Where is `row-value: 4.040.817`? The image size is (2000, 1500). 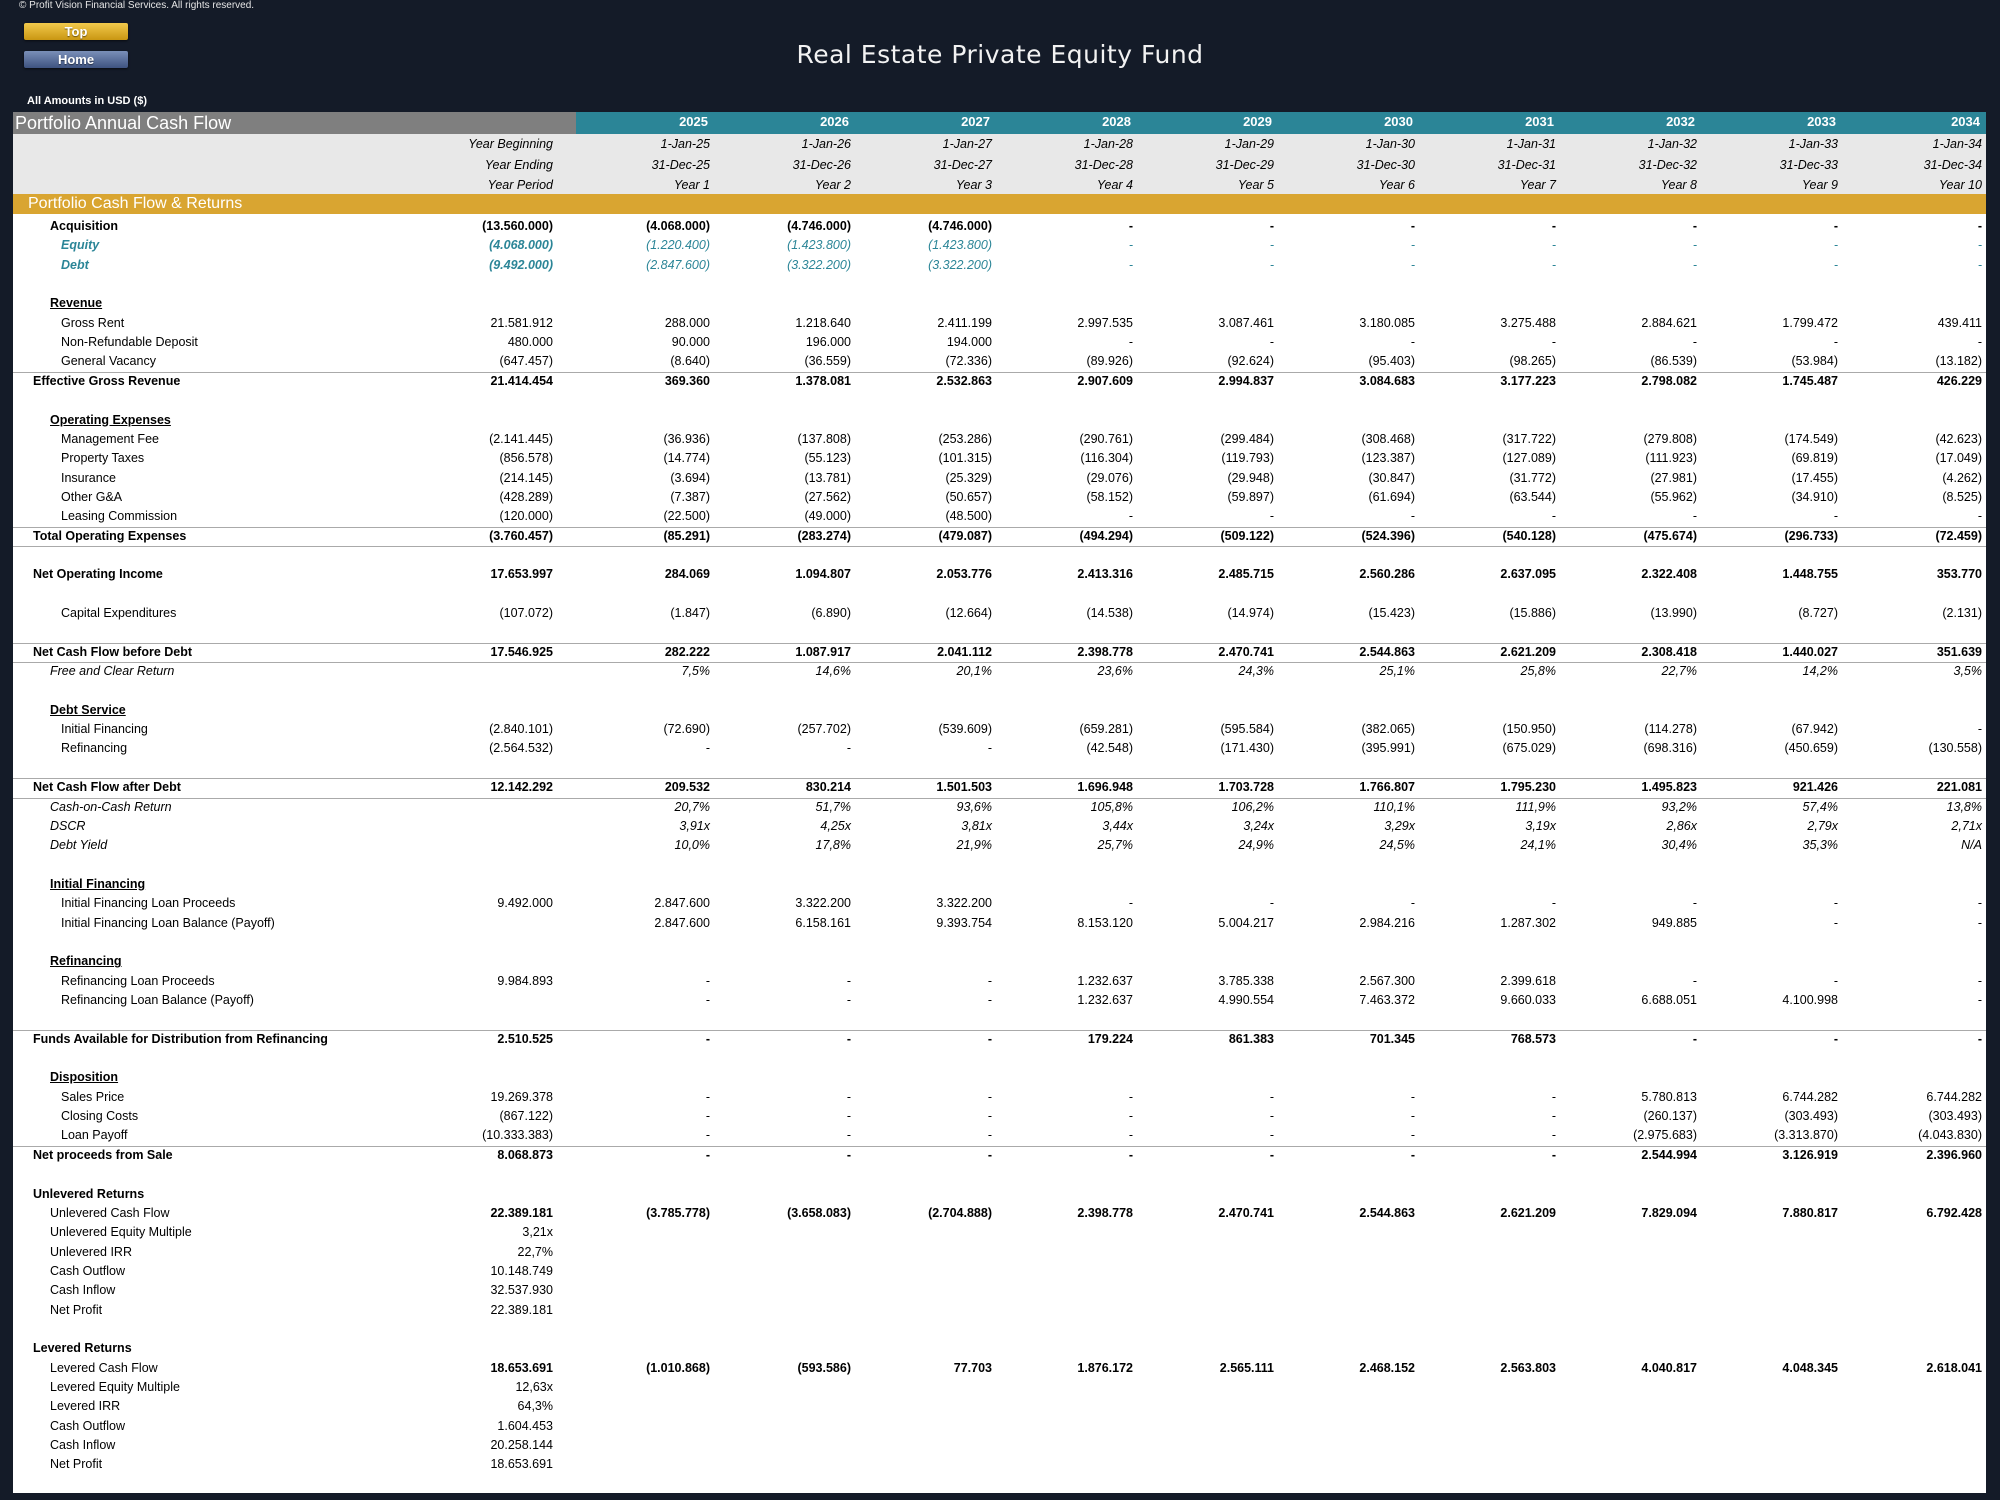
row-value: 4.040.817 is located at coordinates (1669, 1367).